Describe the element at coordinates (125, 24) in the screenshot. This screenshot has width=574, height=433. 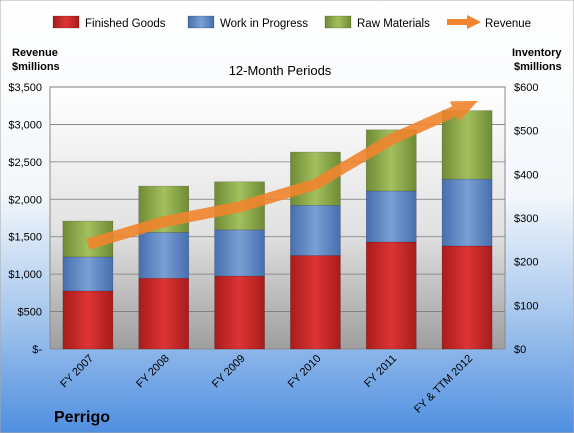
I see `legend-label-finished-goods: Finished Goods` at that location.